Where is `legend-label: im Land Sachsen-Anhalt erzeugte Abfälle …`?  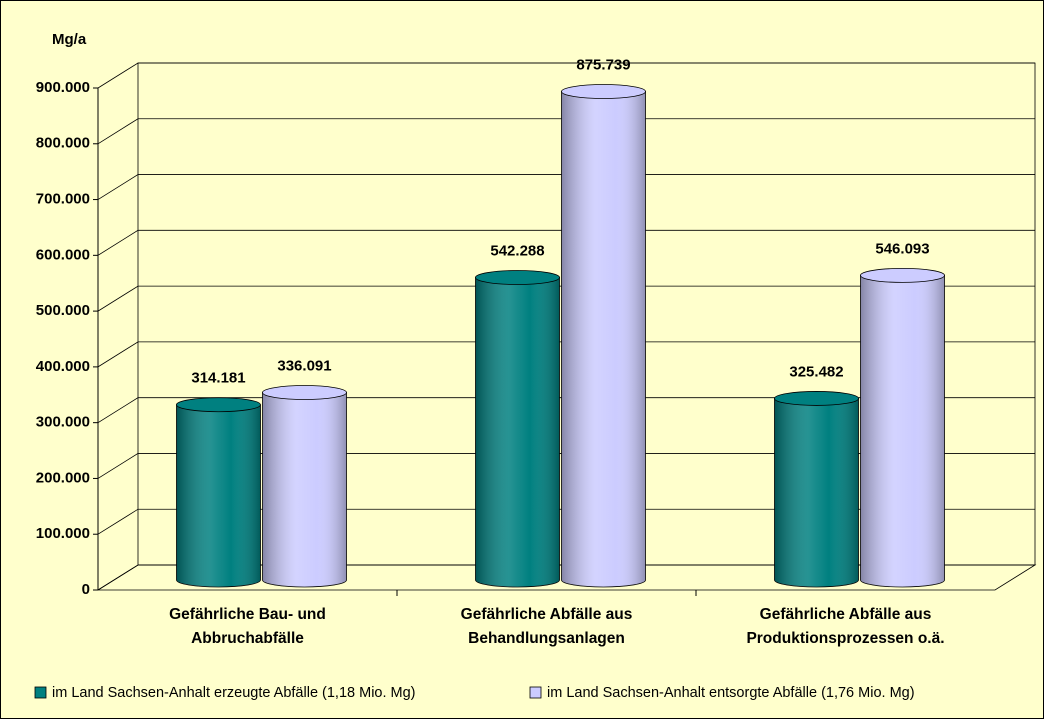 legend-label: im Land Sachsen-Anhalt erzeugte Abfälle … is located at coordinates (234, 693).